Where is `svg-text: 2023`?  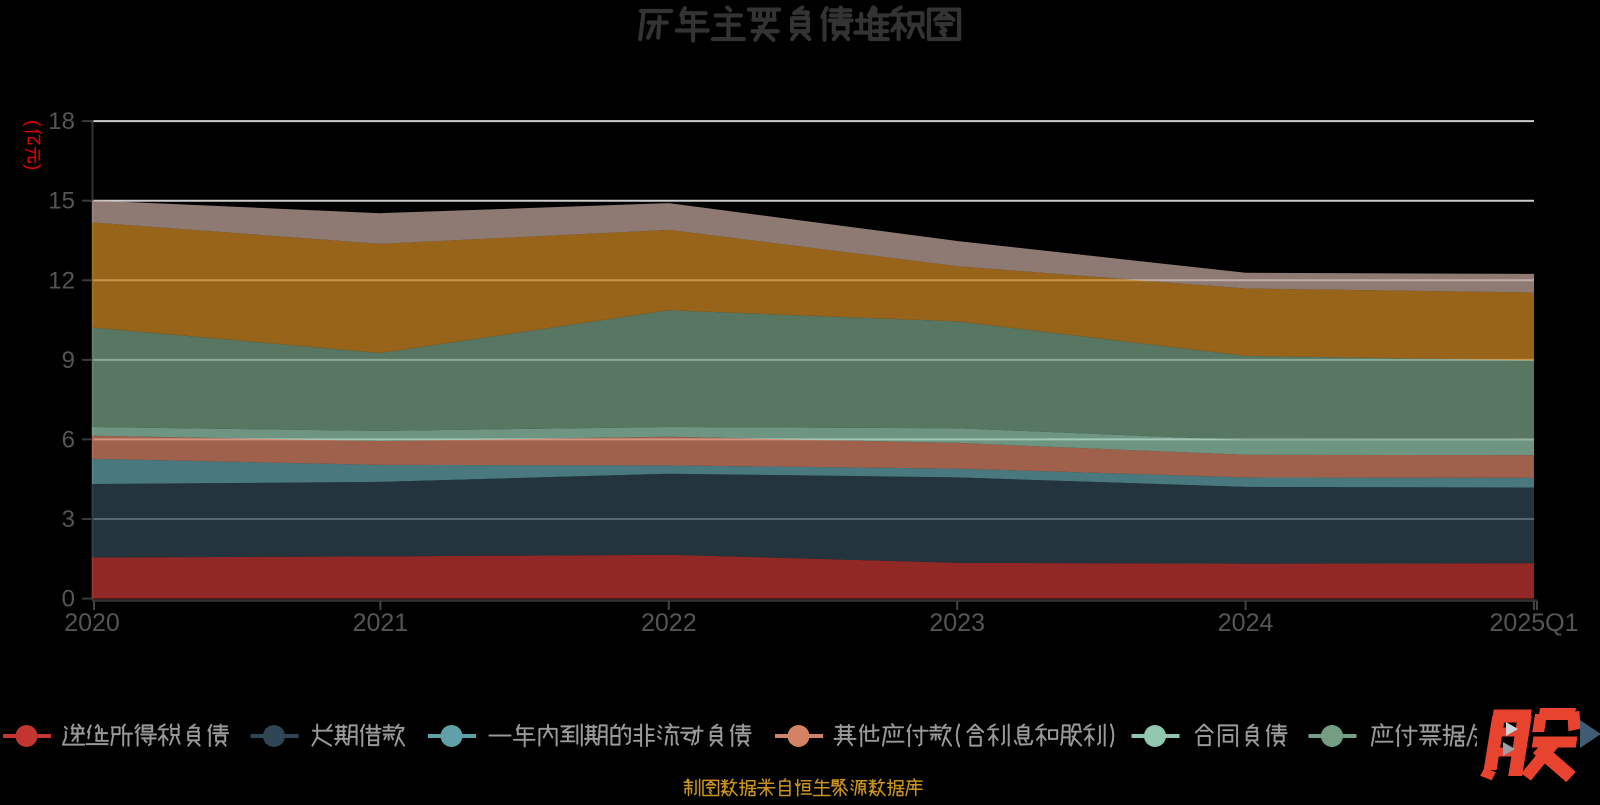
svg-text: 2023 is located at coordinates (957, 623).